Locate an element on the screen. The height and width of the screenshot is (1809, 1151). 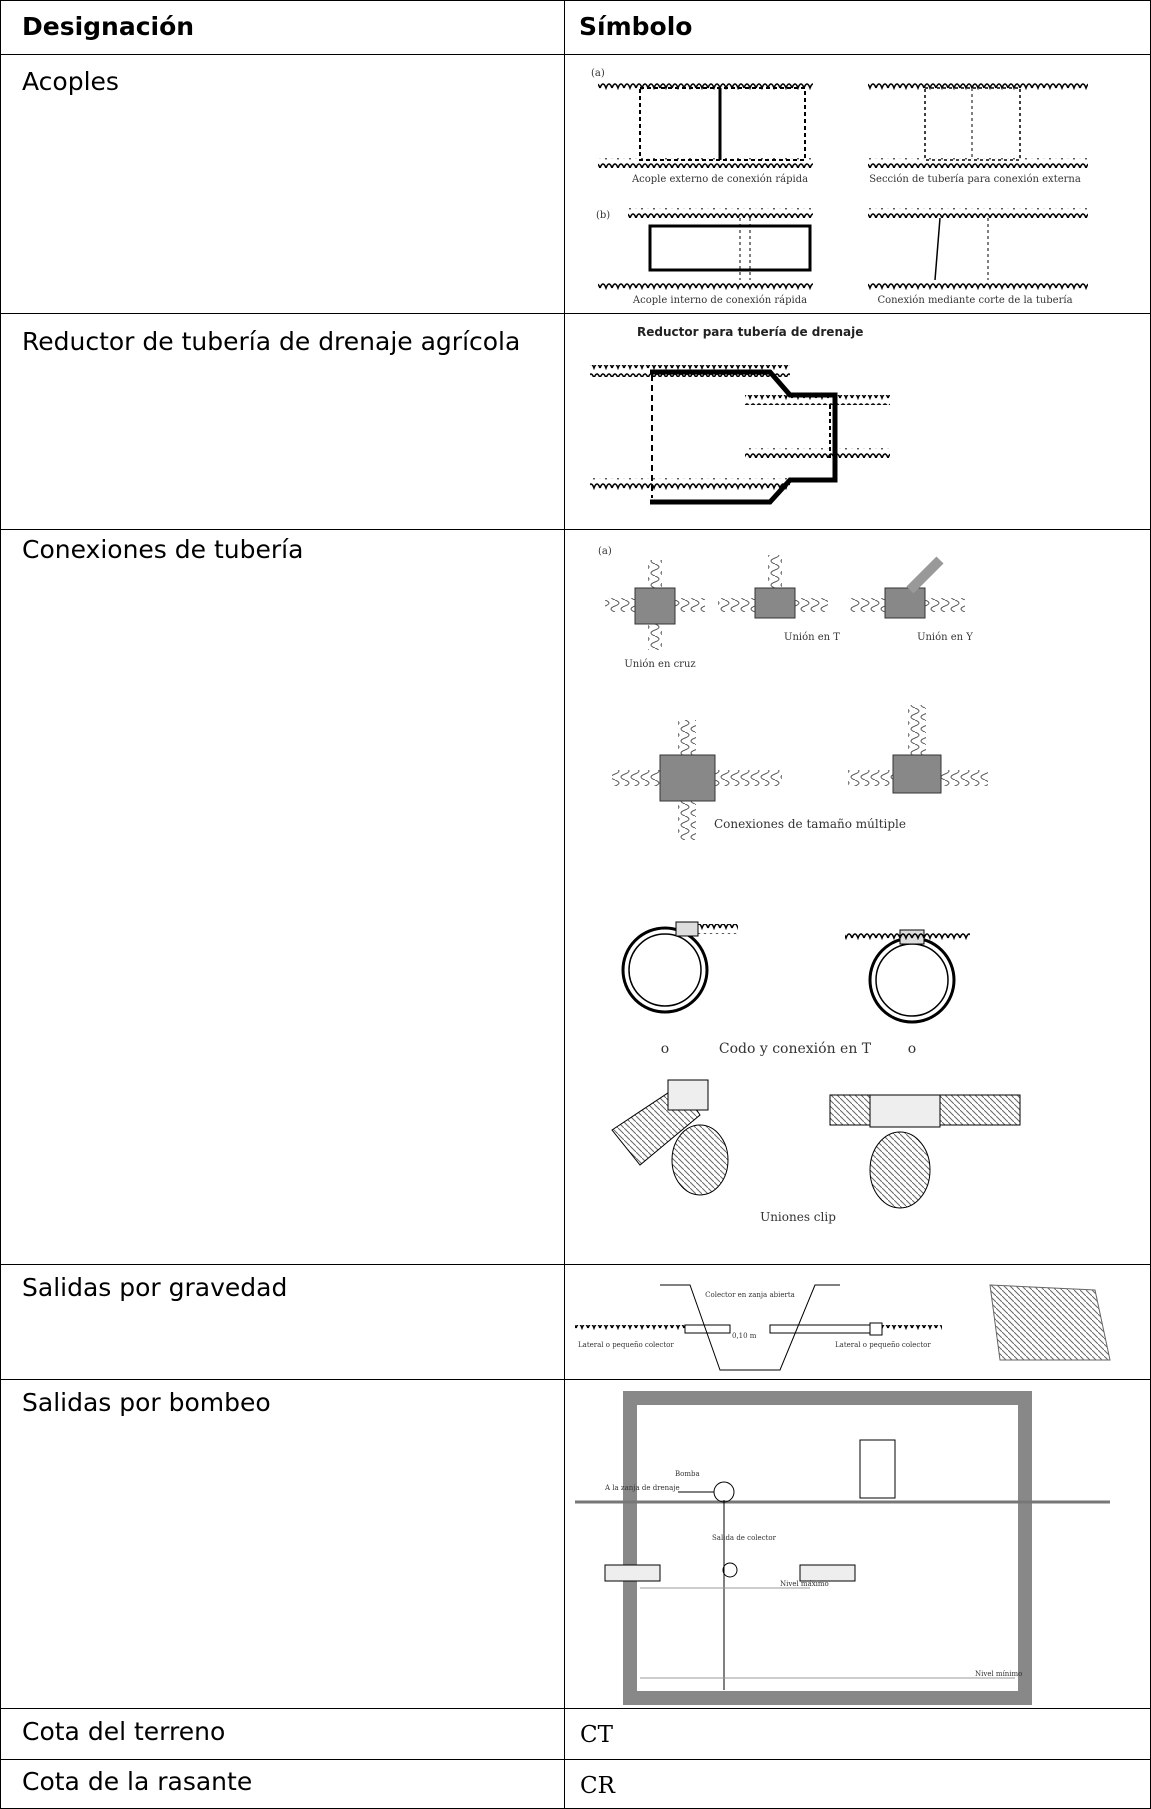
designation: Conexiones de tubería is located at coordinates (163, 549).